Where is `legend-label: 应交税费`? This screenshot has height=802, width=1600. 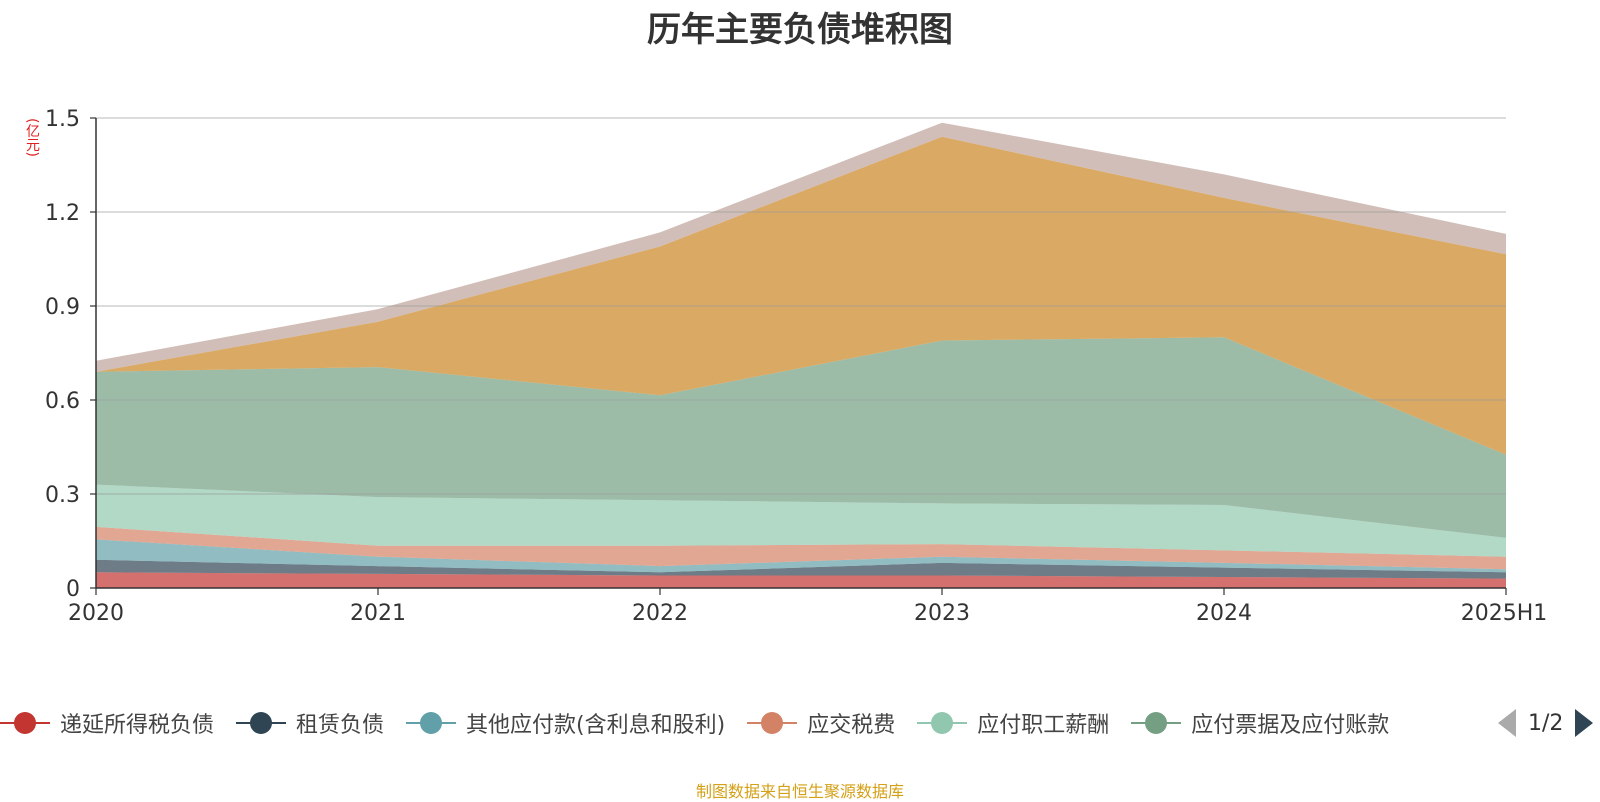
legend-label: 应交税费 is located at coordinates (851, 725).